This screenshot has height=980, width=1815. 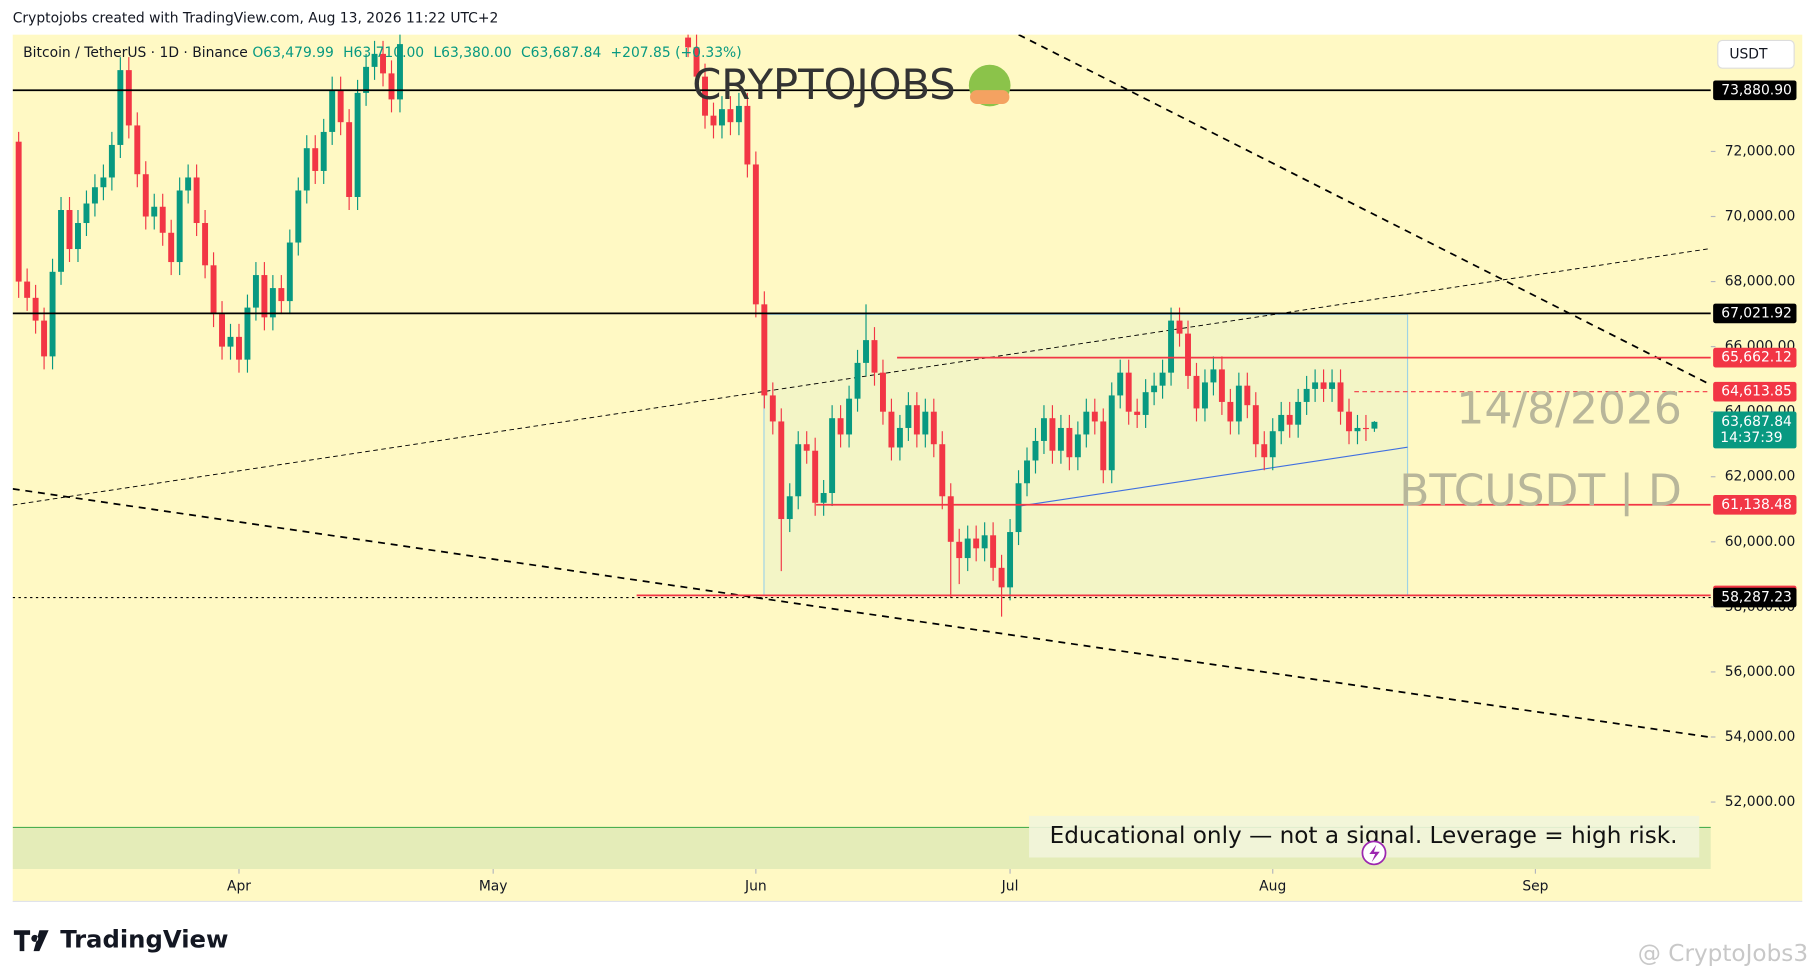 I want to click on y-tick-label: 54,000.00, so click(x=1760, y=737).